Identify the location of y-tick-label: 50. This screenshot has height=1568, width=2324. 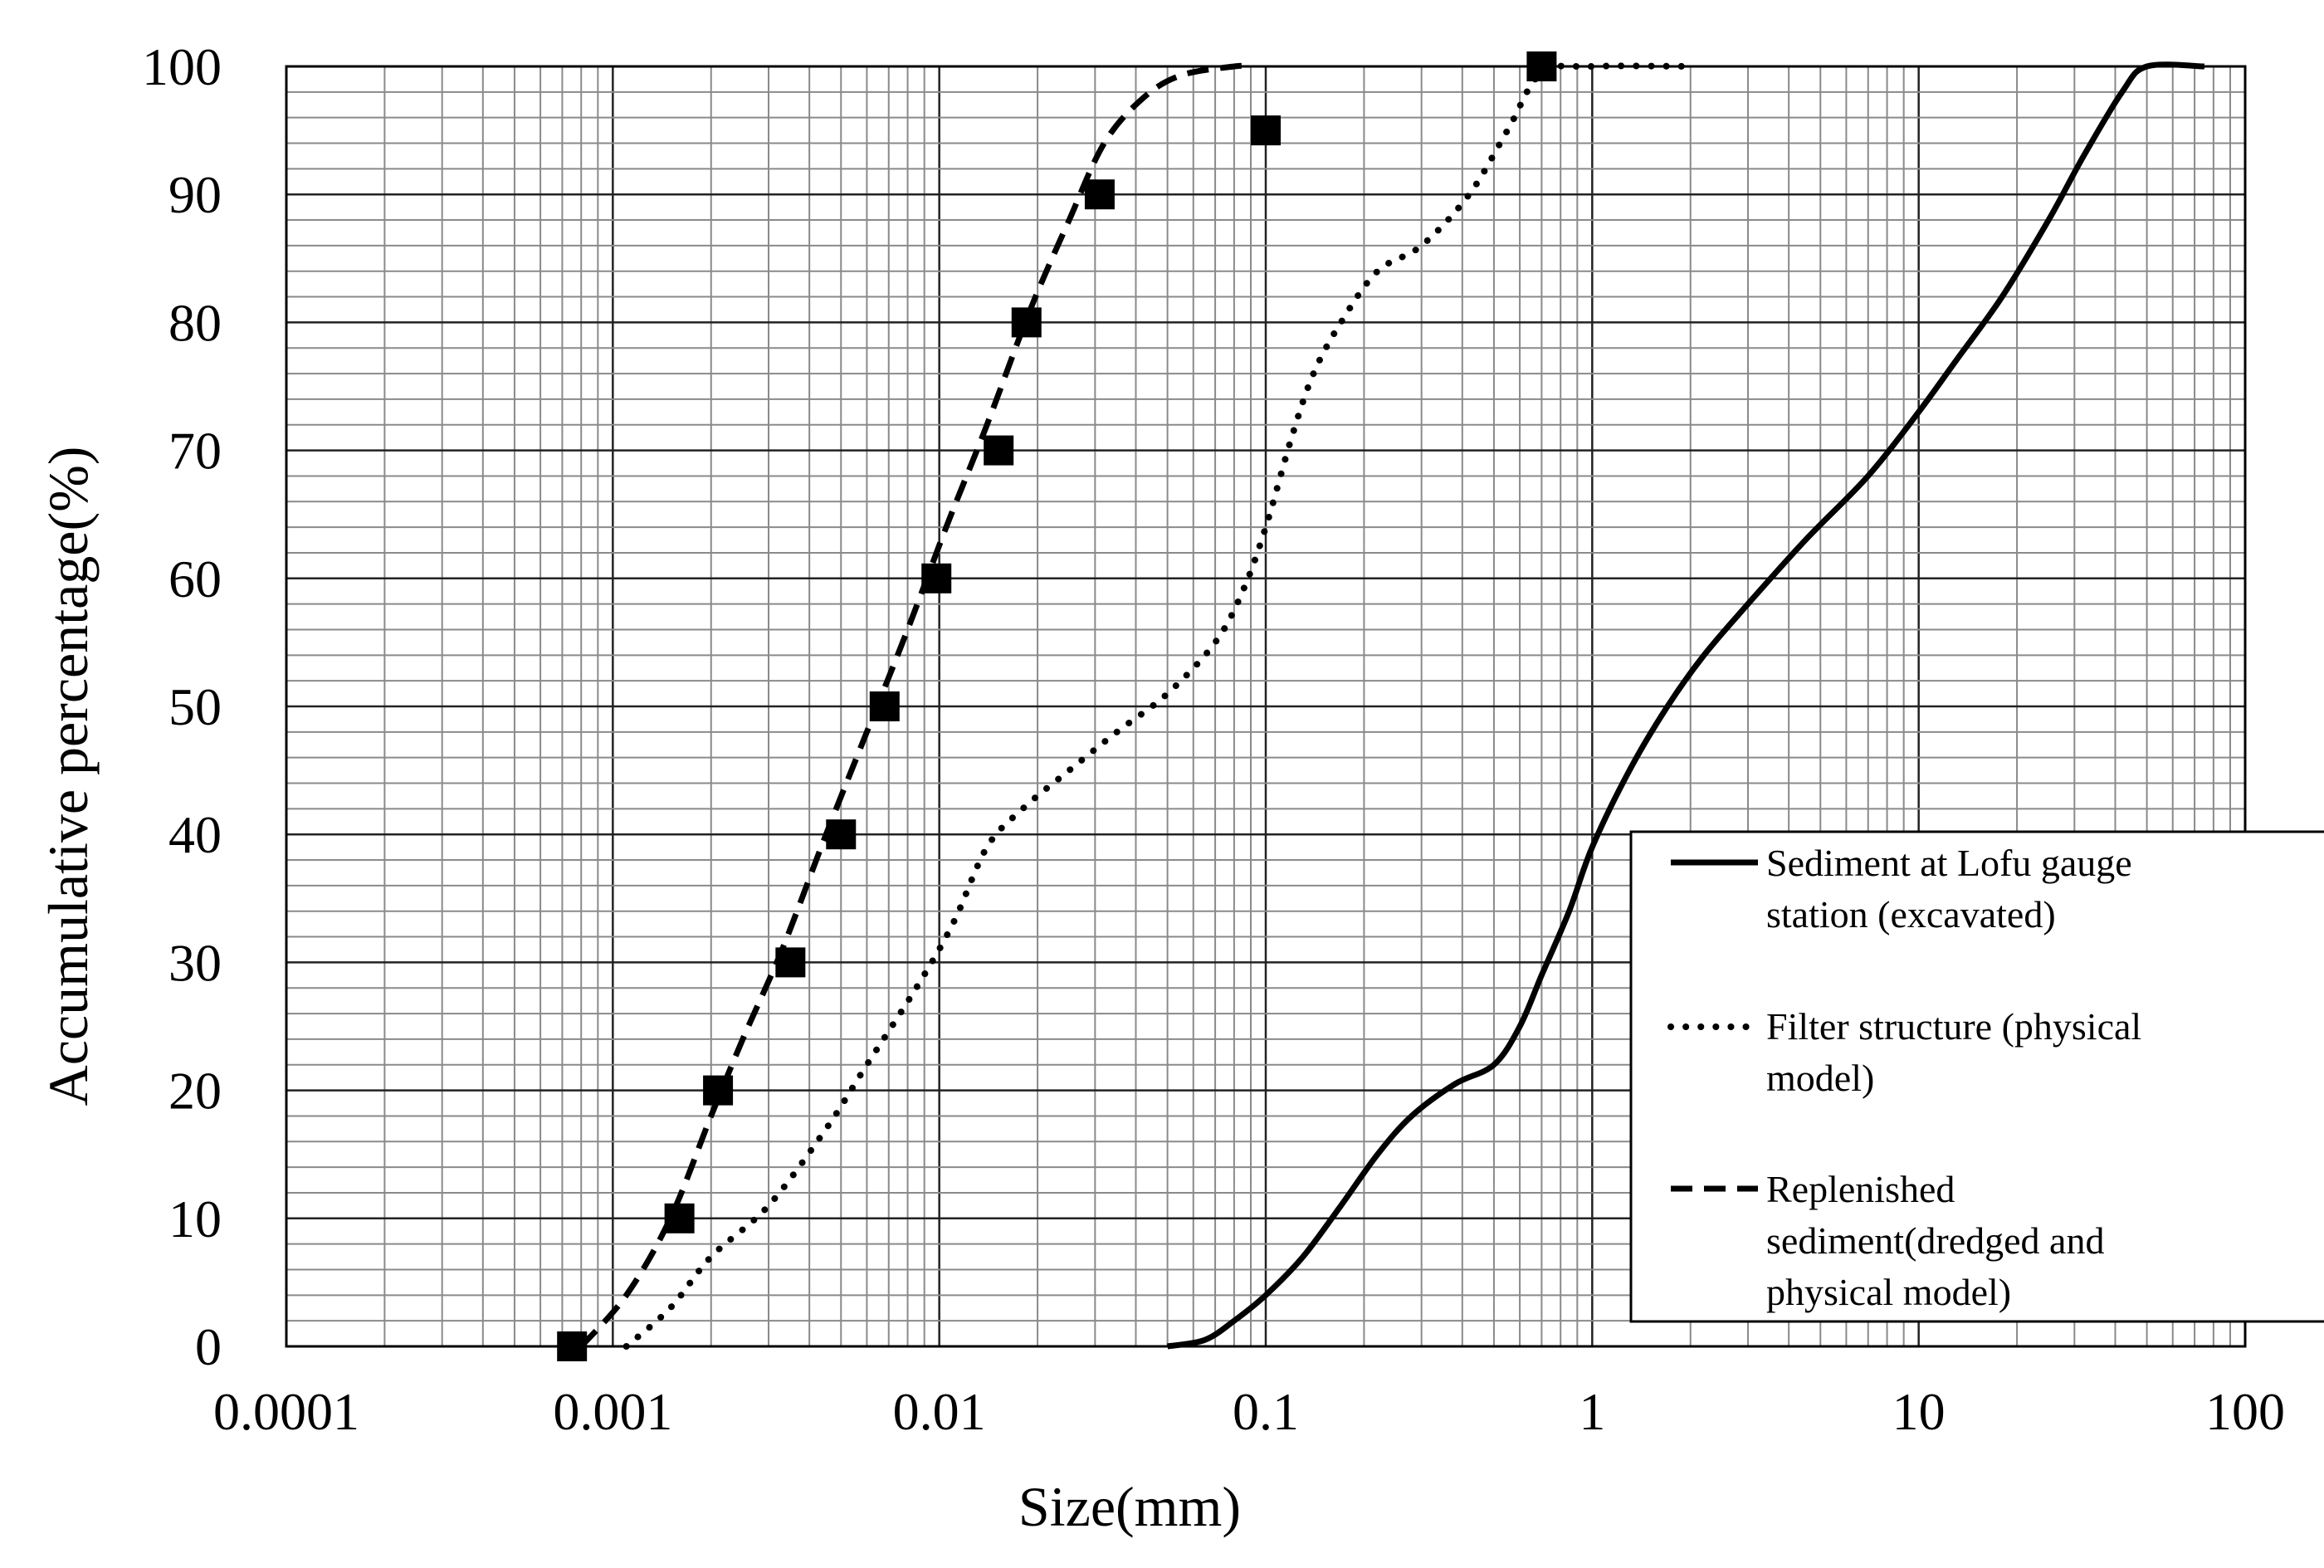
(195, 707).